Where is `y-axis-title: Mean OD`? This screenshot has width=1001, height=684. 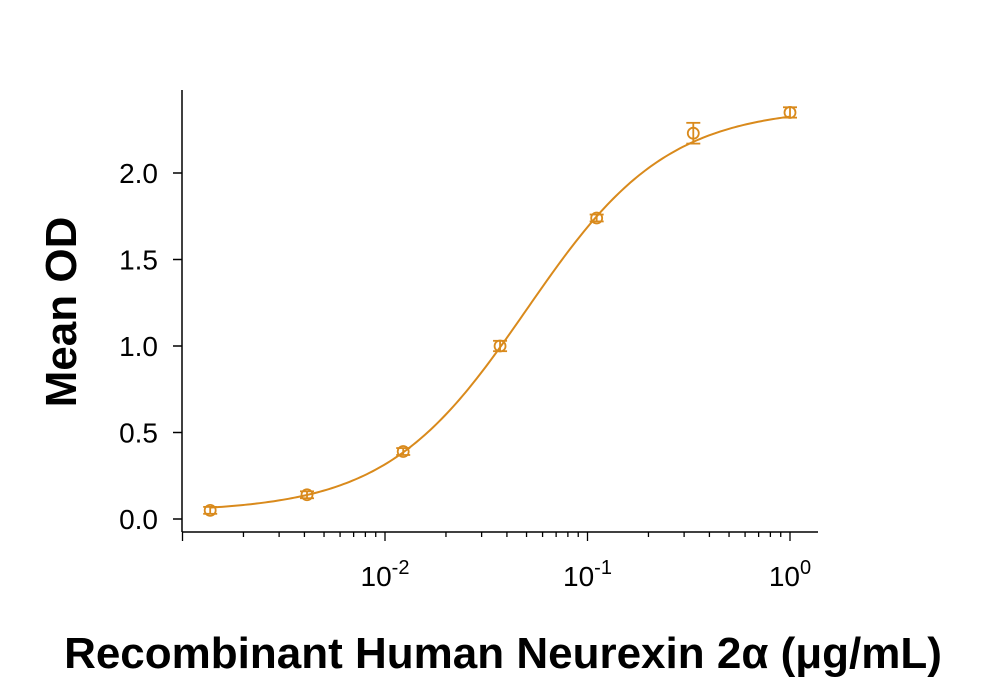
y-axis-title: Mean OD is located at coordinates (61, 312).